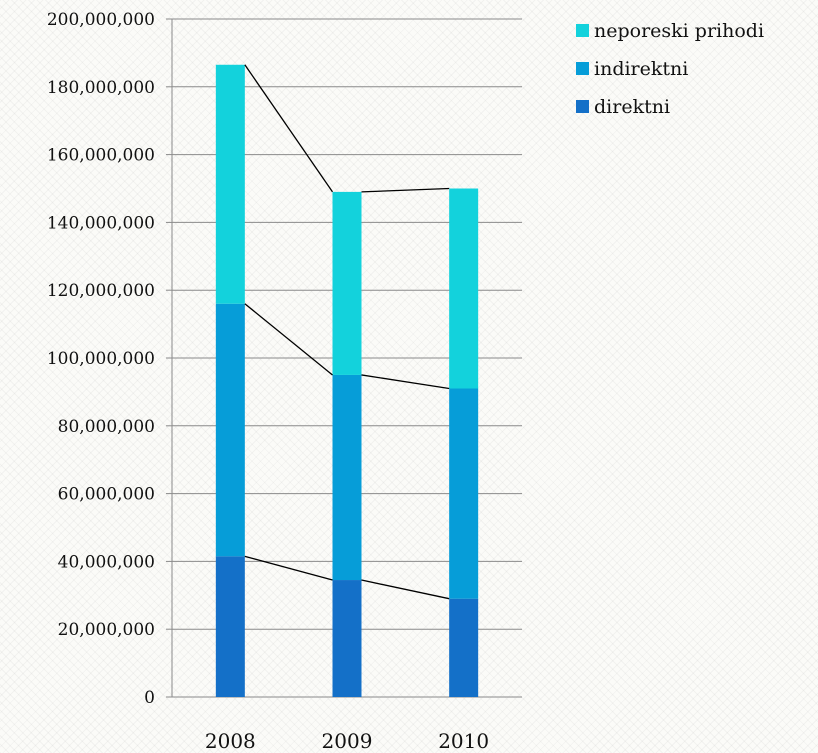 This screenshot has width=818, height=753. What do you see at coordinates (106, 427) in the screenshot?
I see `y-tick-label: 80,000,000` at bounding box center [106, 427].